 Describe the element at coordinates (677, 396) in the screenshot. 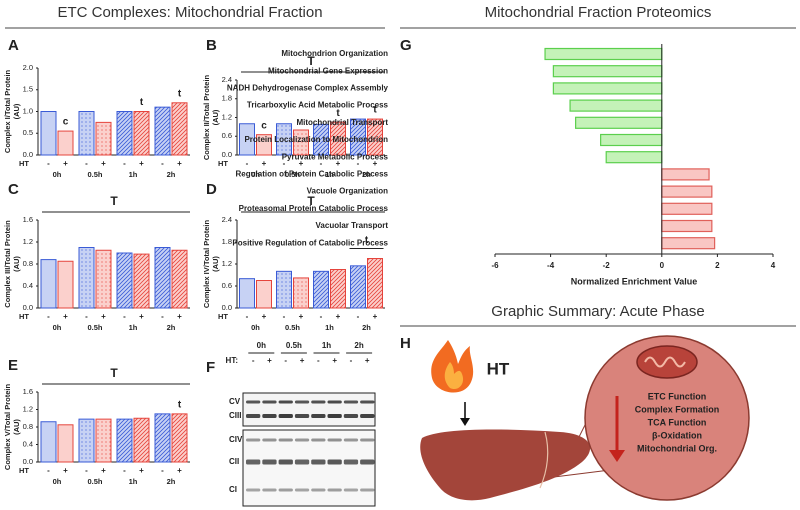

I see `effect-label: ETC Function` at that location.